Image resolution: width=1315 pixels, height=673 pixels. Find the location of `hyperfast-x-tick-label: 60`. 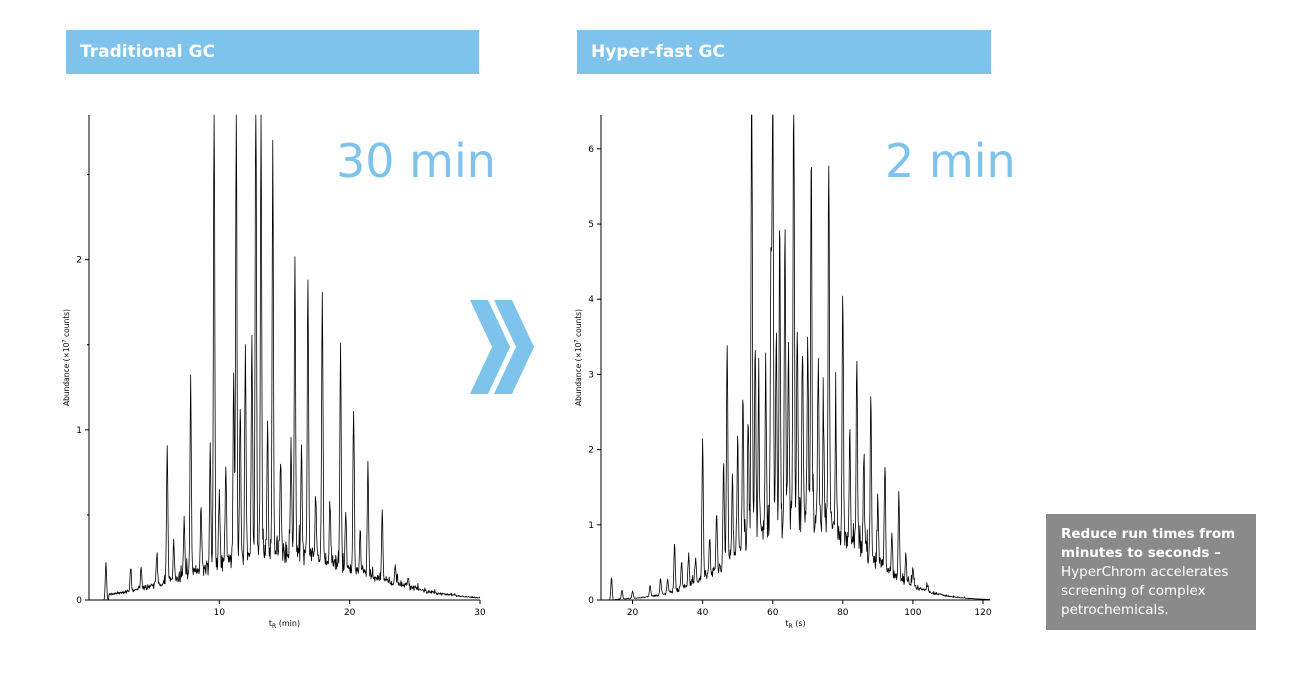

hyperfast-x-tick-label: 60 is located at coordinates (773, 613).